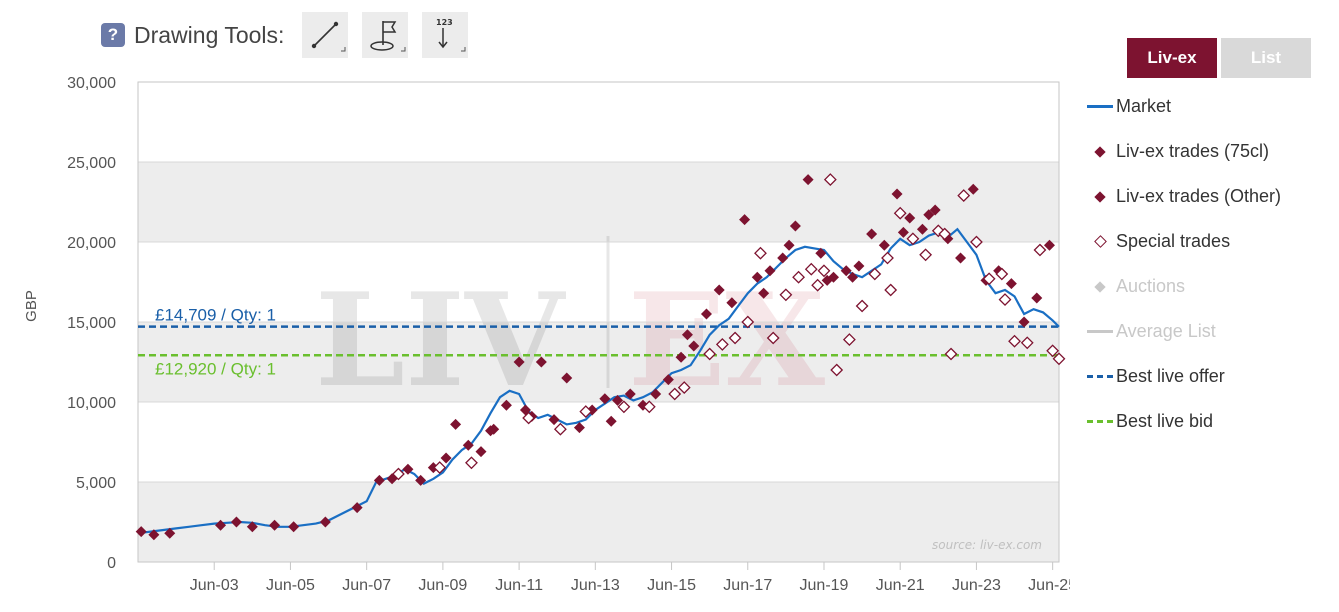 Image resolution: width=1339 pixels, height=612 pixels. I want to click on legend-item: Best live bid, so click(1183, 421).